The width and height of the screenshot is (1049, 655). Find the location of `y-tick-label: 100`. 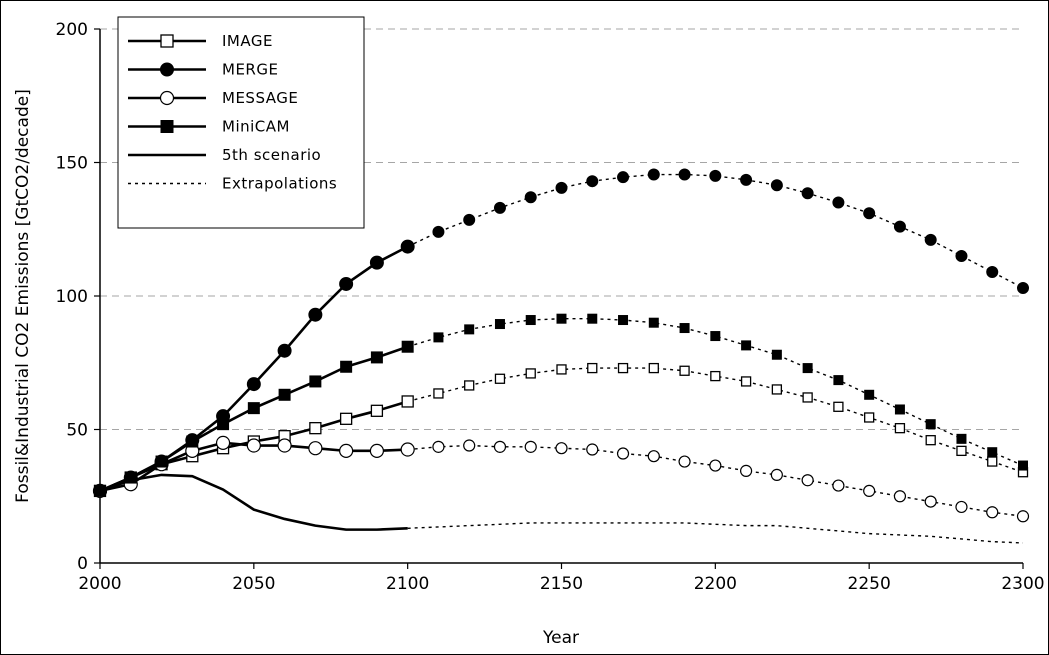

y-tick-label: 100 is located at coordinates (72, 297).